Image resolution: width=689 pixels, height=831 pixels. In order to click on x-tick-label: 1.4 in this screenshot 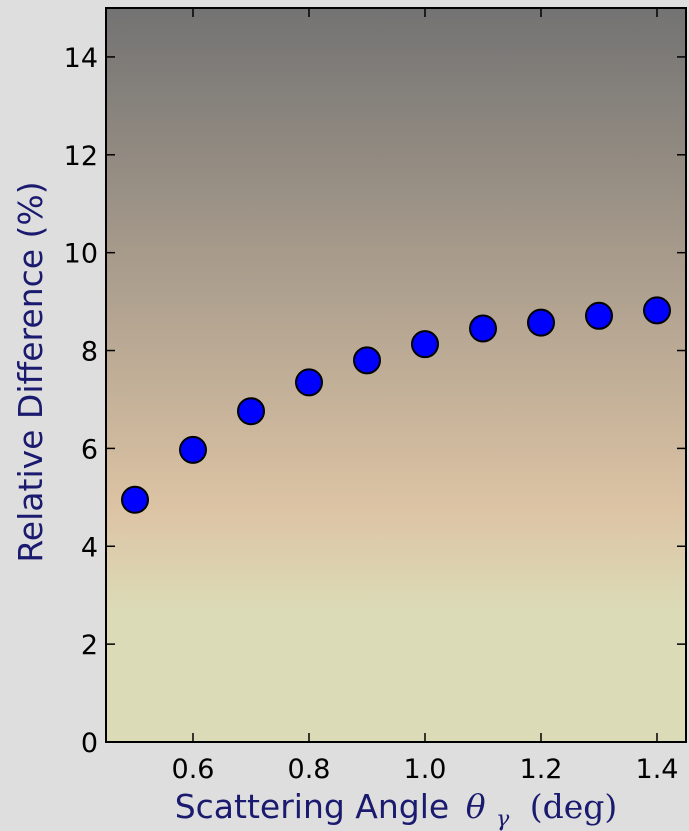, I will do `click(657, 769)`.